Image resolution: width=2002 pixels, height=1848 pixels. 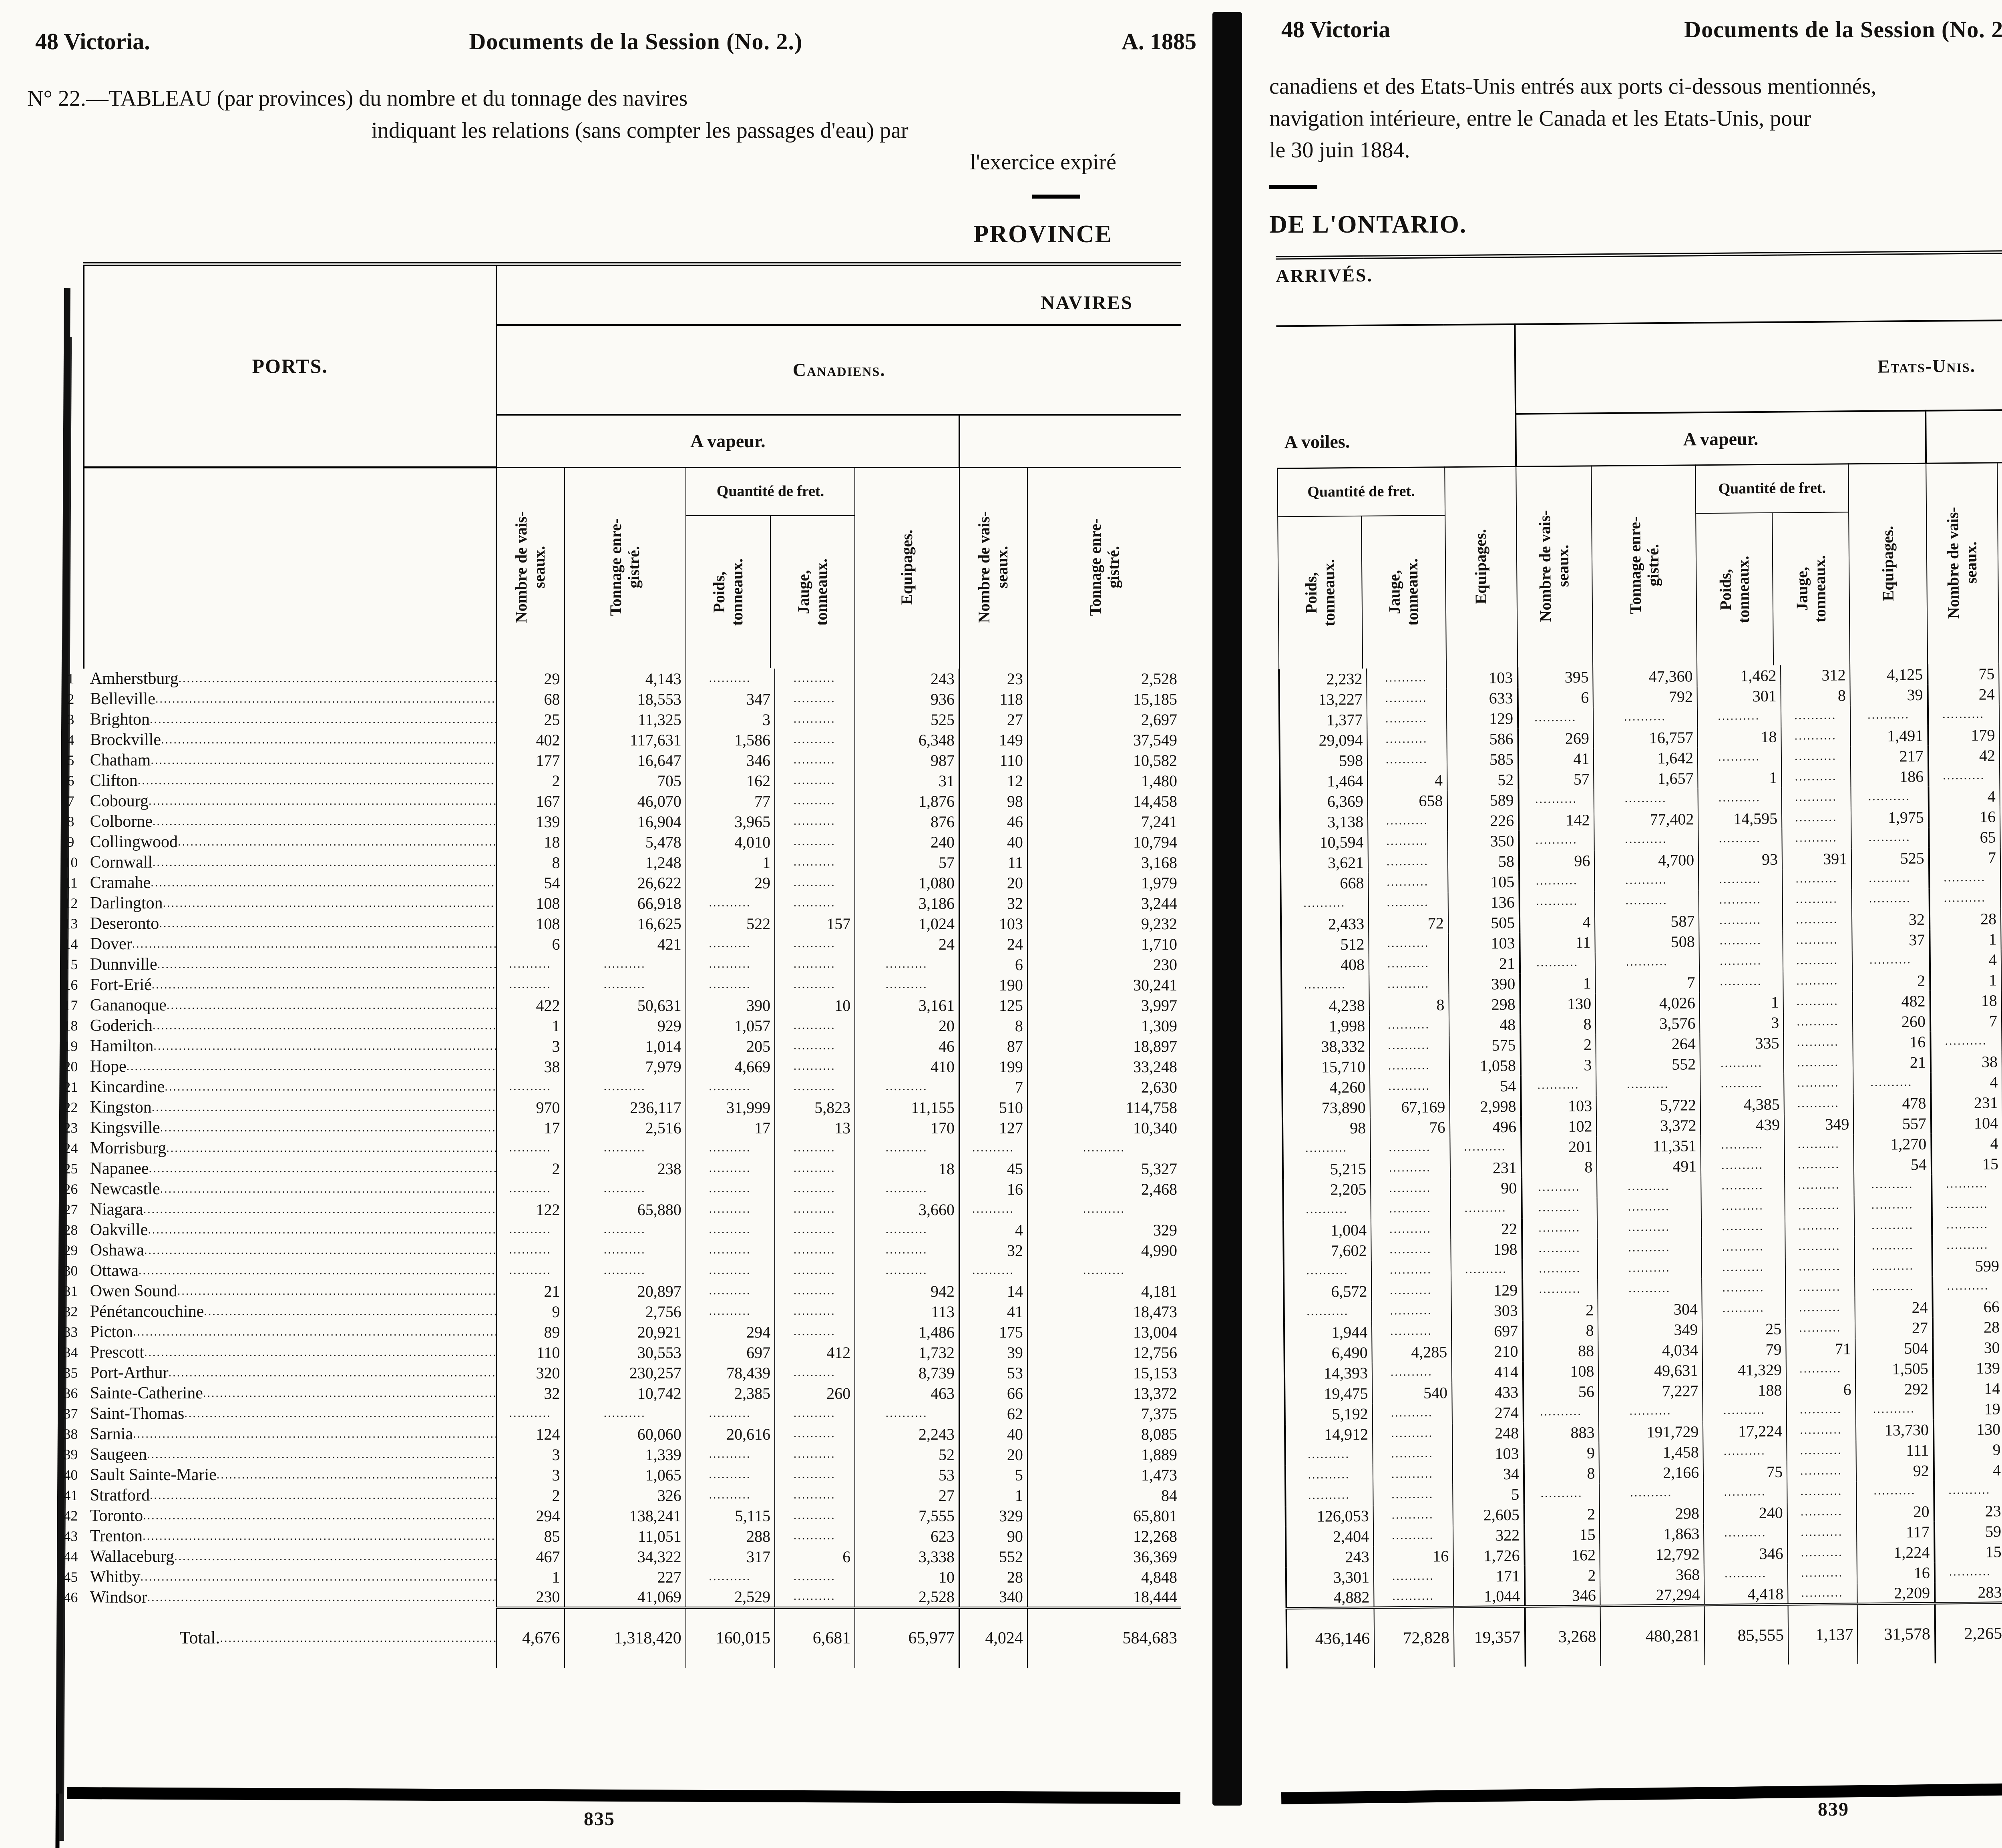 What do you see at coordinates (1556, 759) in the screenshot?
I see `table-cell: 41` at bounding box center [1556, 759].